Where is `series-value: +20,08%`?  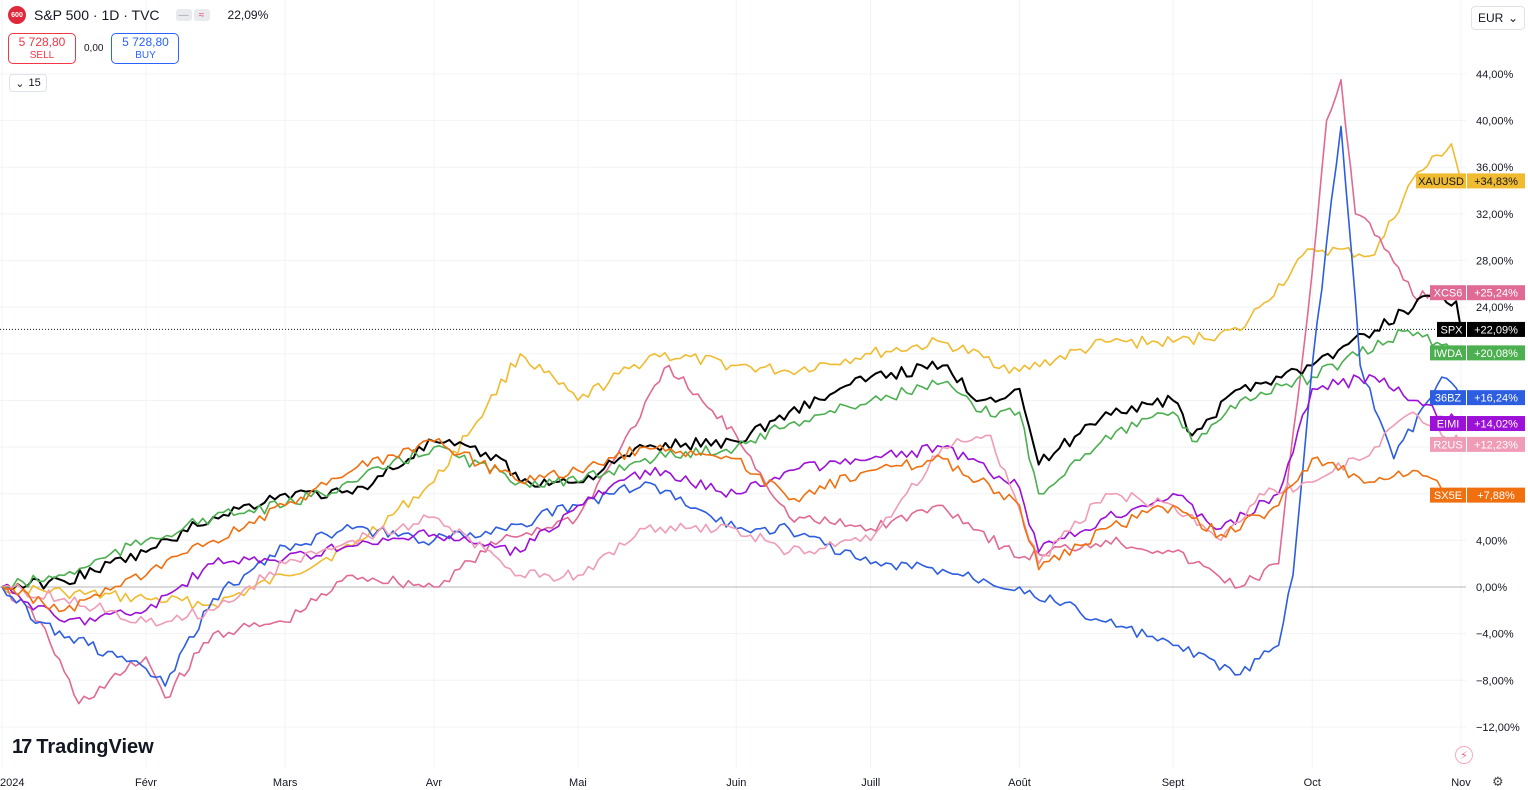 series-value: +20,08% is located at coordinates (1496, 354).